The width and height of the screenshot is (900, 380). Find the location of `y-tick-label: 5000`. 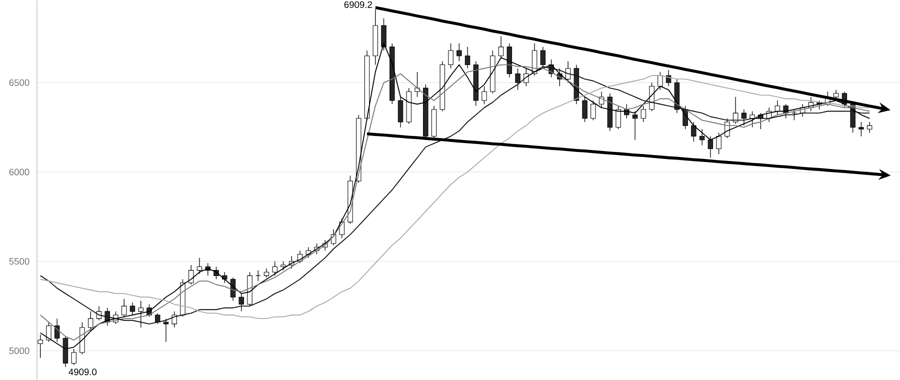

y-tick-label: 5000 is located at coordinates (19, 351).